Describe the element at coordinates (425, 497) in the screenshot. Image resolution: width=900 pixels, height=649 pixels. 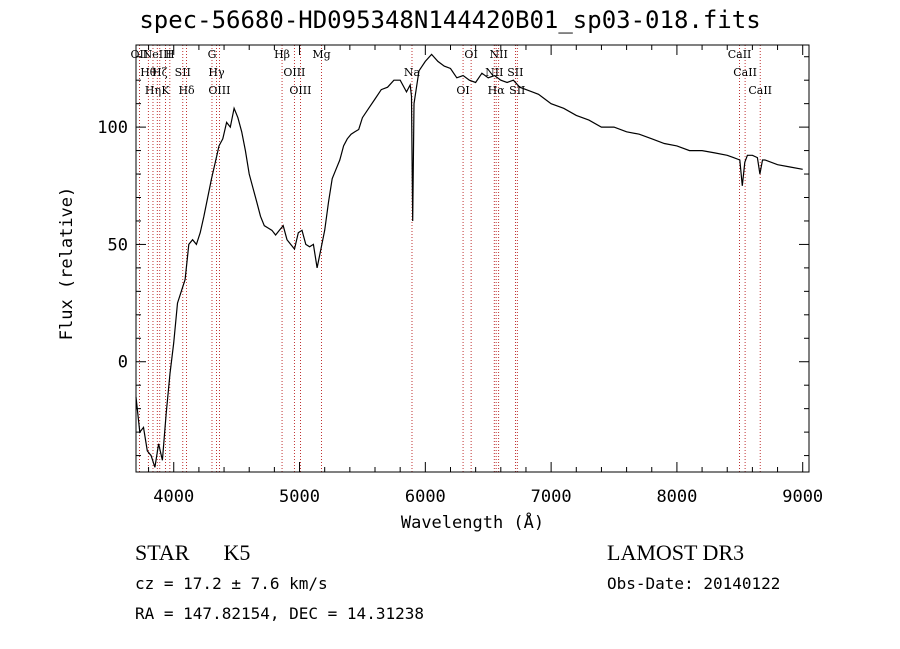
I see `x-tick-label: 6000` at that location.